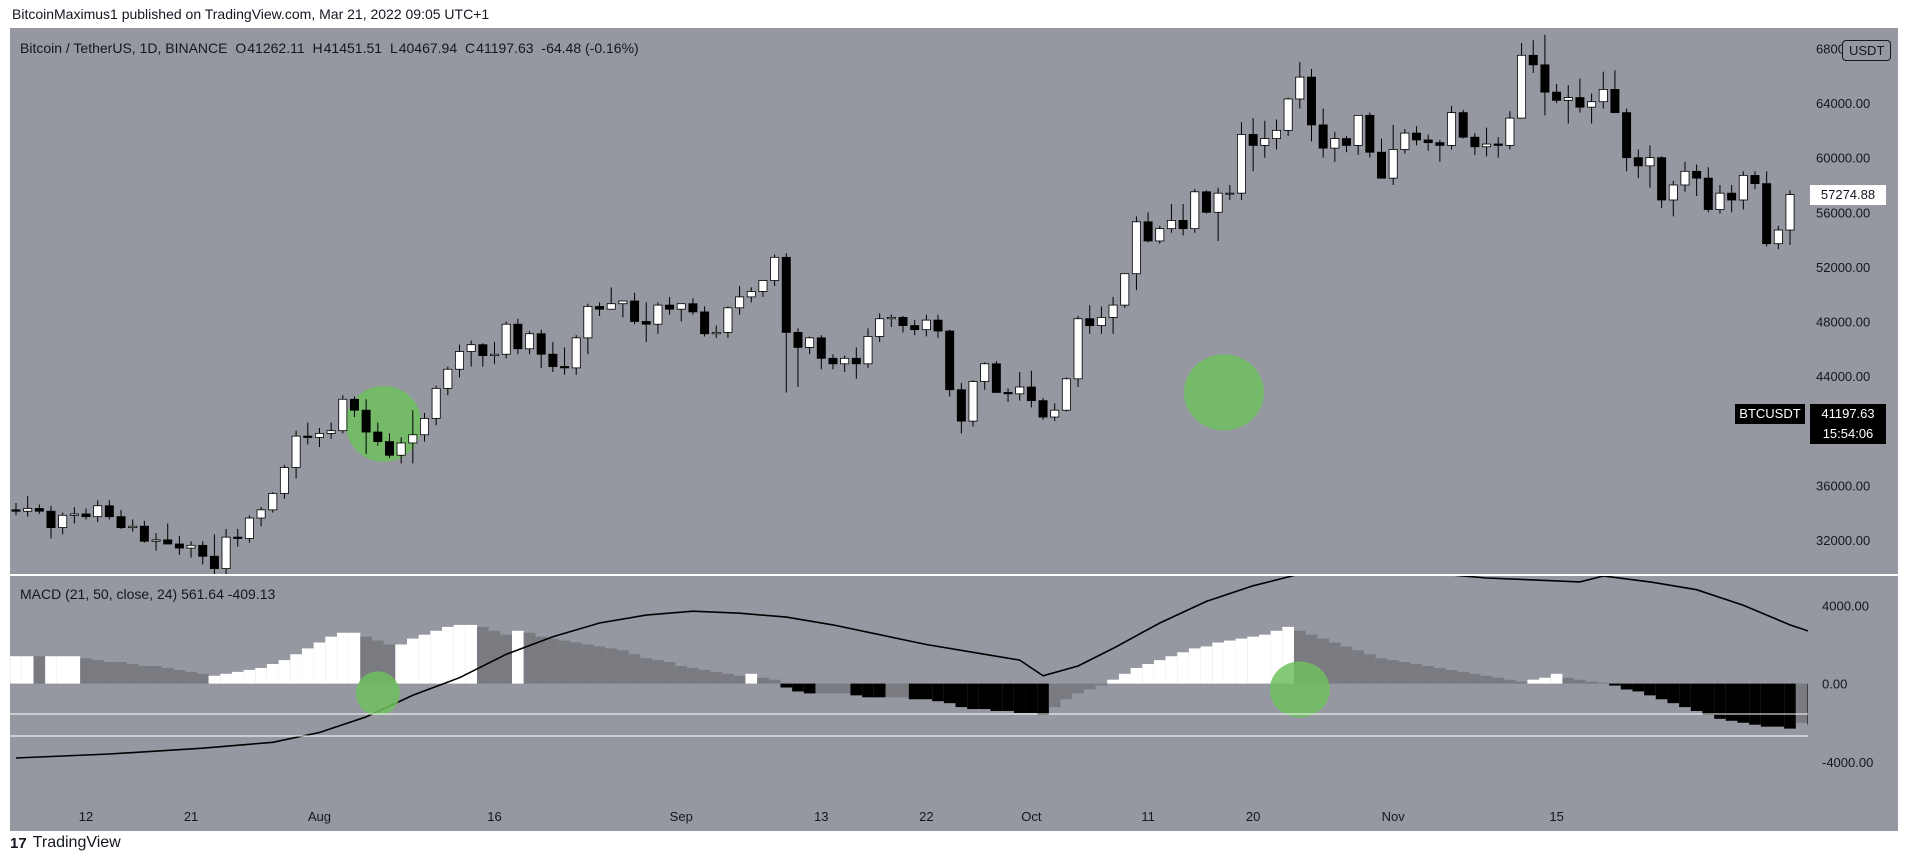 This screenshot has width=1907, height=861. I want to click on price-tick-label: 36000.00, so click(1843, 485).